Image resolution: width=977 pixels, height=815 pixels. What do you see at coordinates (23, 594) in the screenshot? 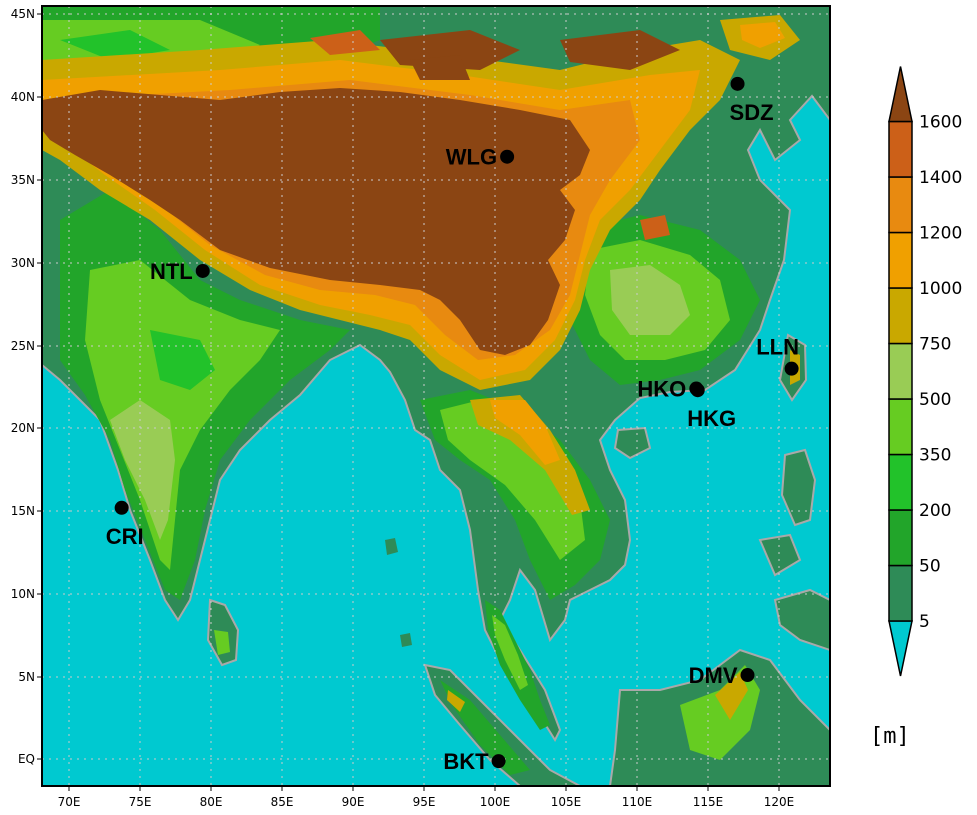
I see `lat-tick-label: 10N` at bounding box center [23, 594].